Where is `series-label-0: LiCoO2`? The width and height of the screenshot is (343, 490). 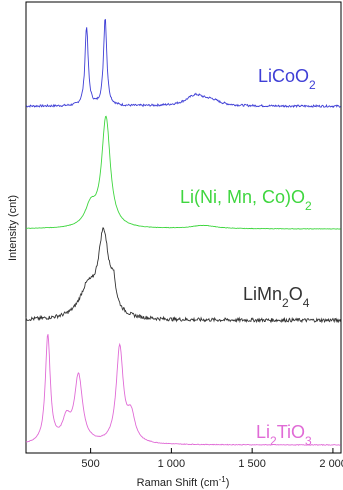 series-label-0: LiCoO2 is located at coordinates (287, 79).